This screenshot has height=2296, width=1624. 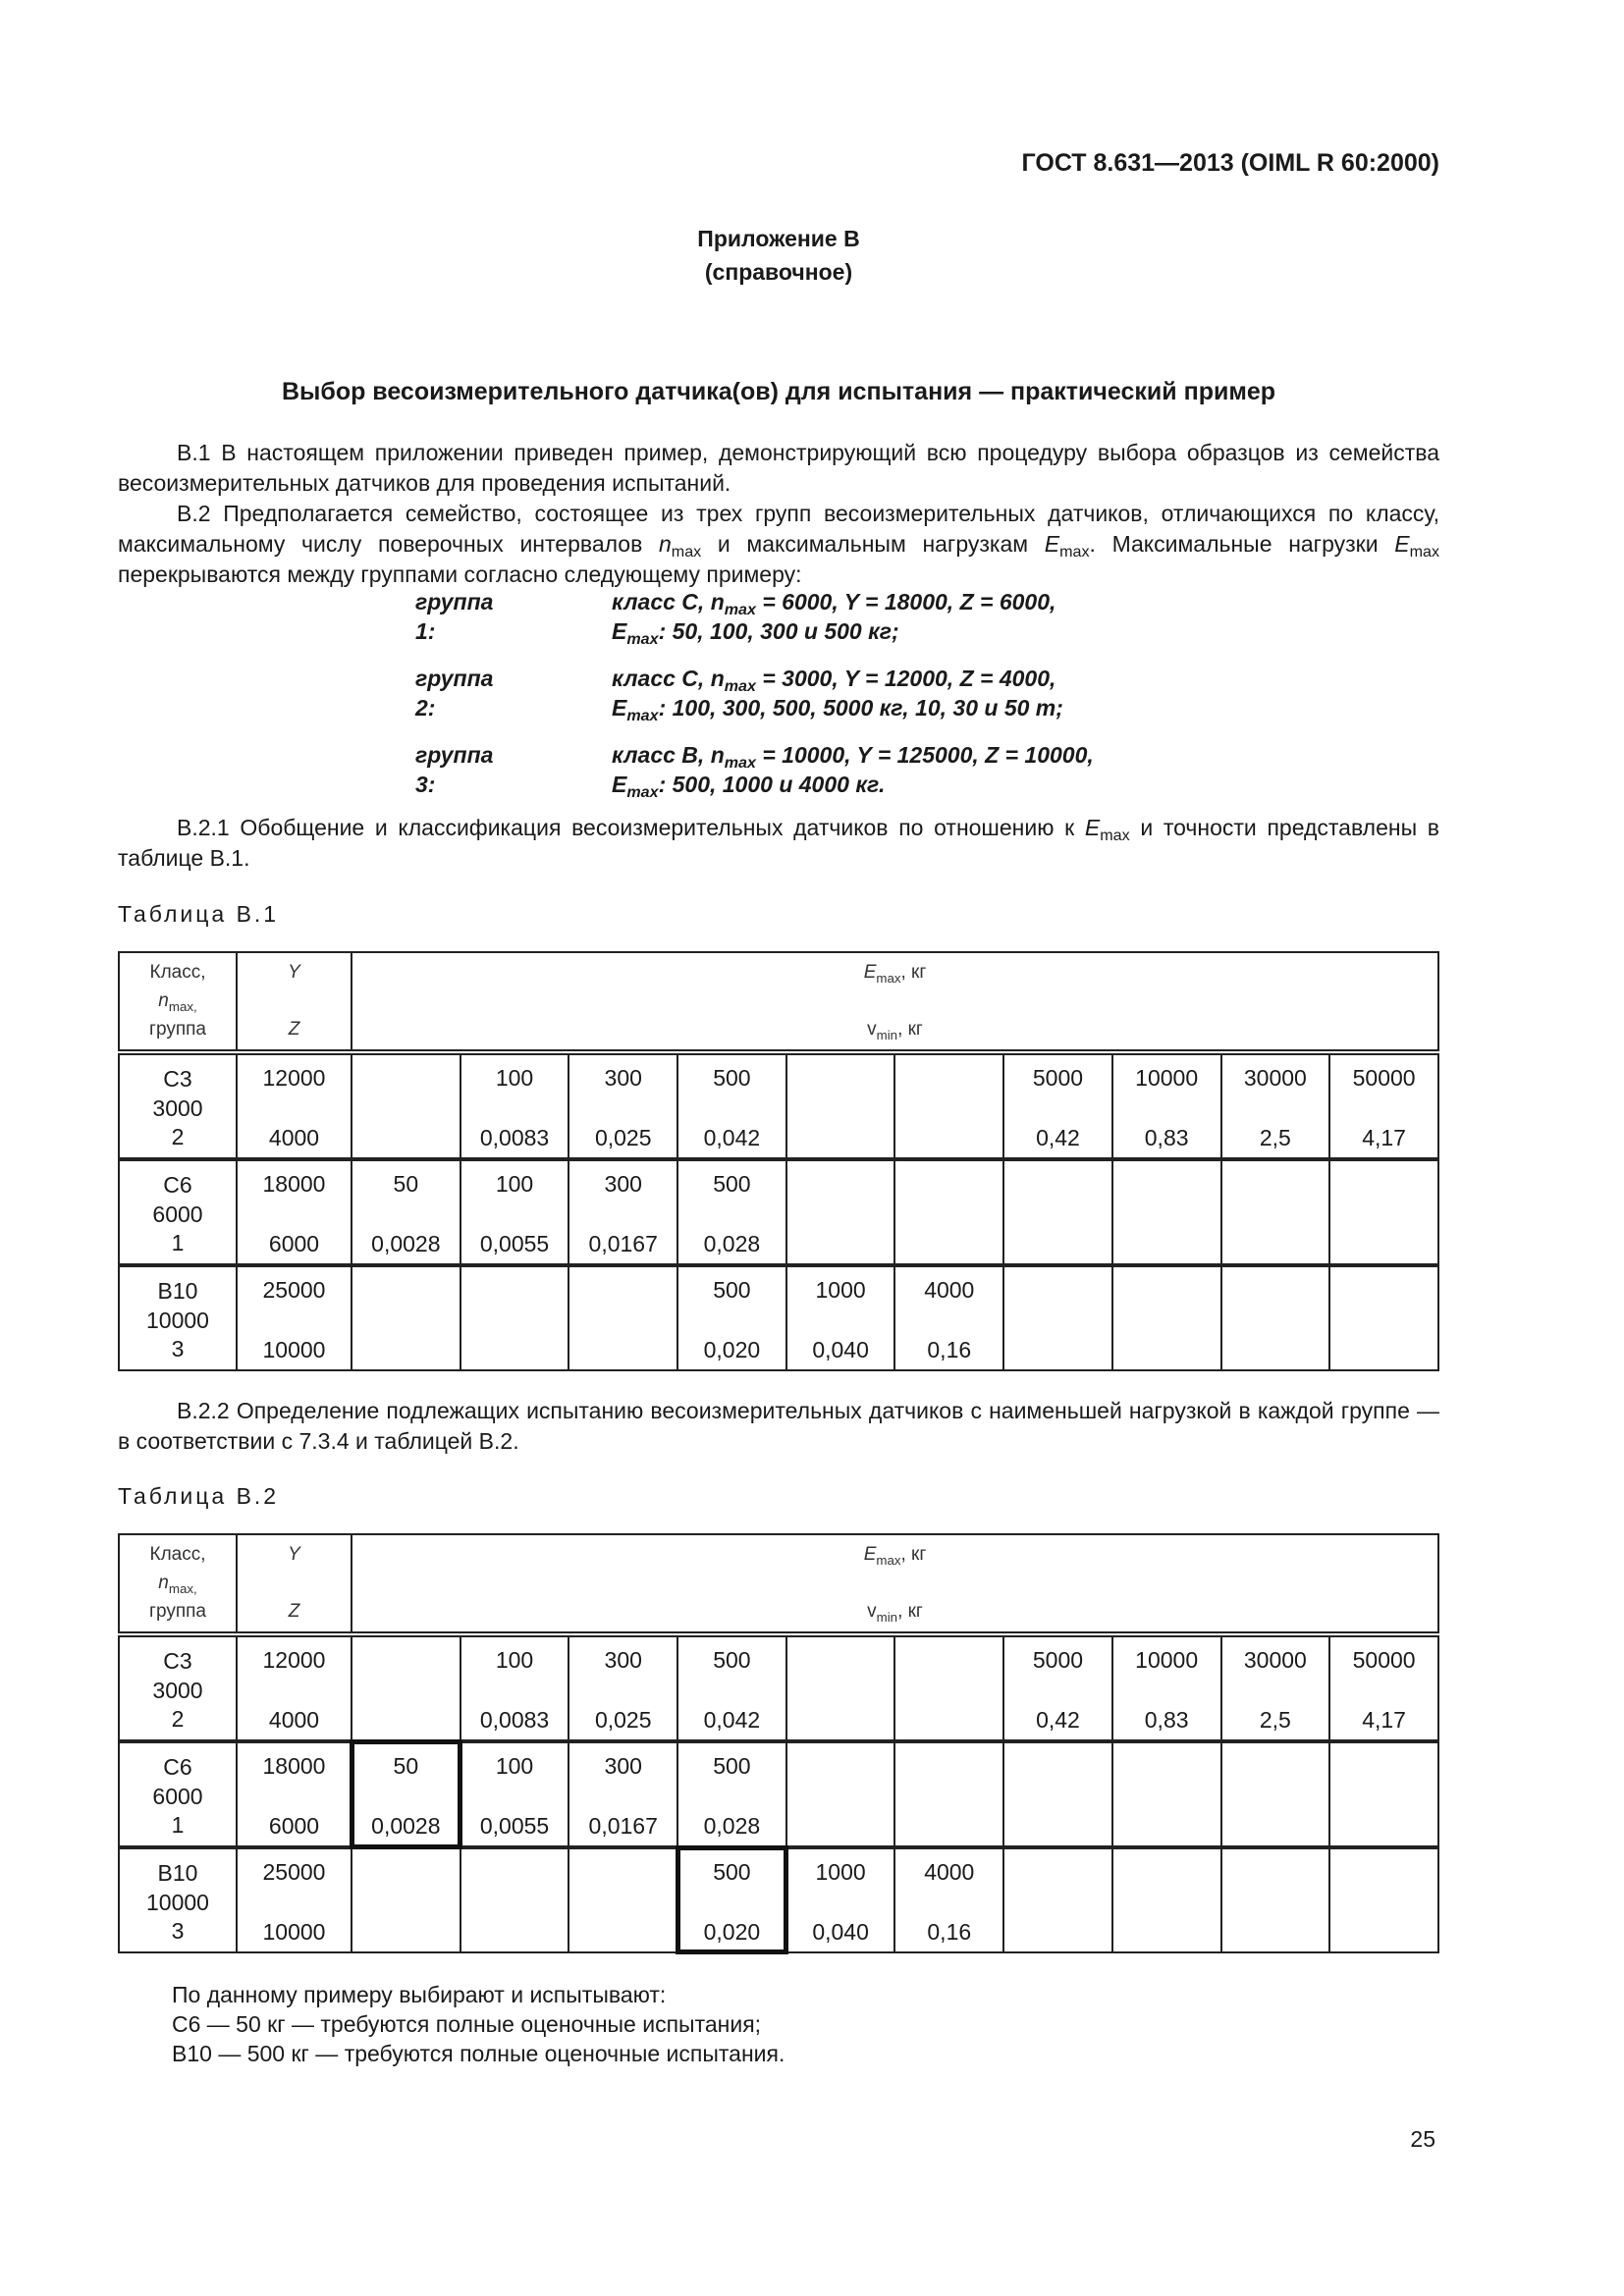 I want to click on subscript: max,, so click(x=182, y=1589).